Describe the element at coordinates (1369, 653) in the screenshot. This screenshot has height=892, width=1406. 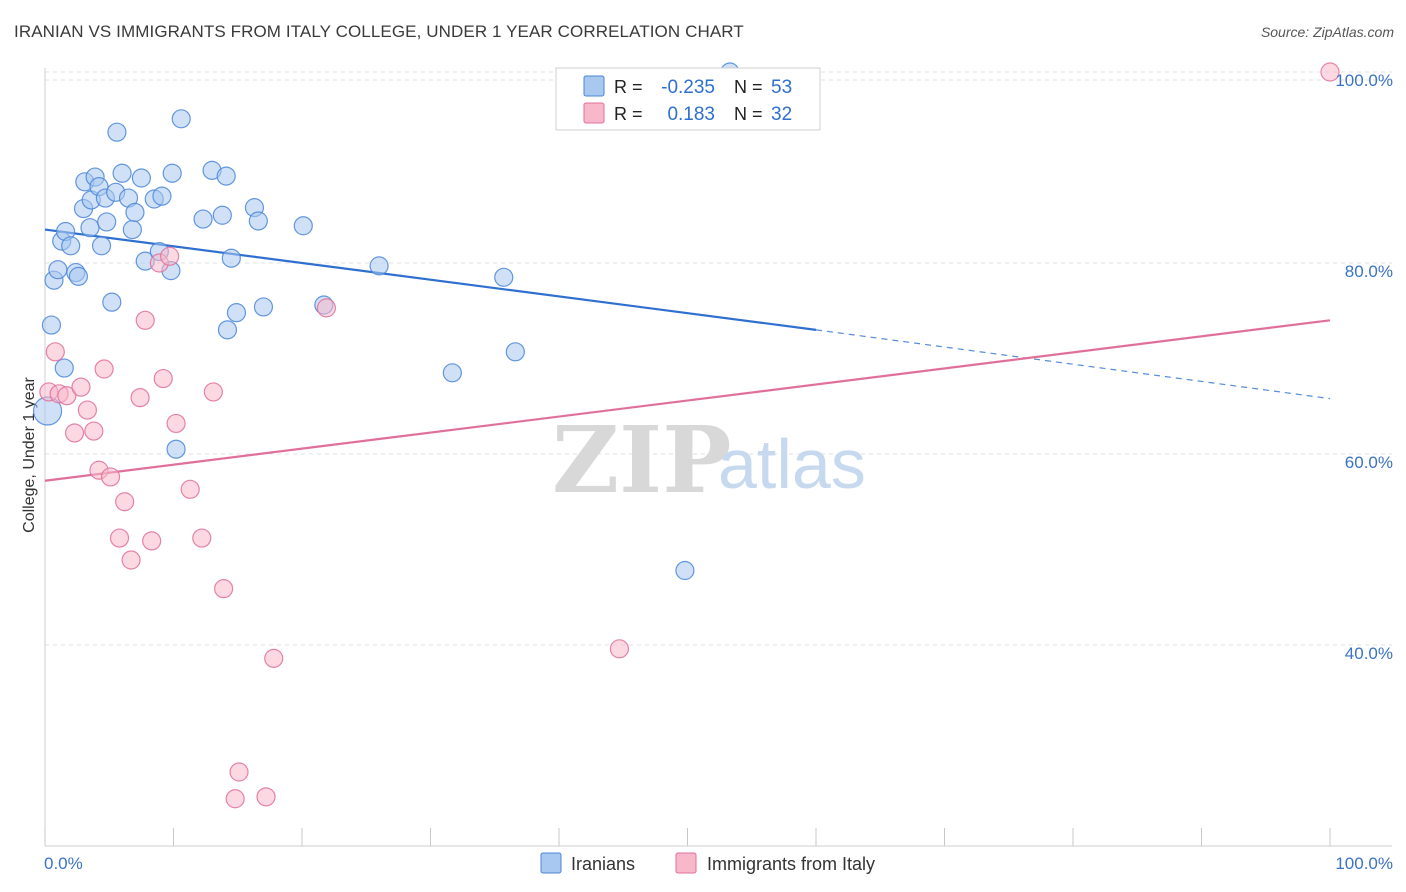
I see `y-tick-label-40: 40.0%` at that location.